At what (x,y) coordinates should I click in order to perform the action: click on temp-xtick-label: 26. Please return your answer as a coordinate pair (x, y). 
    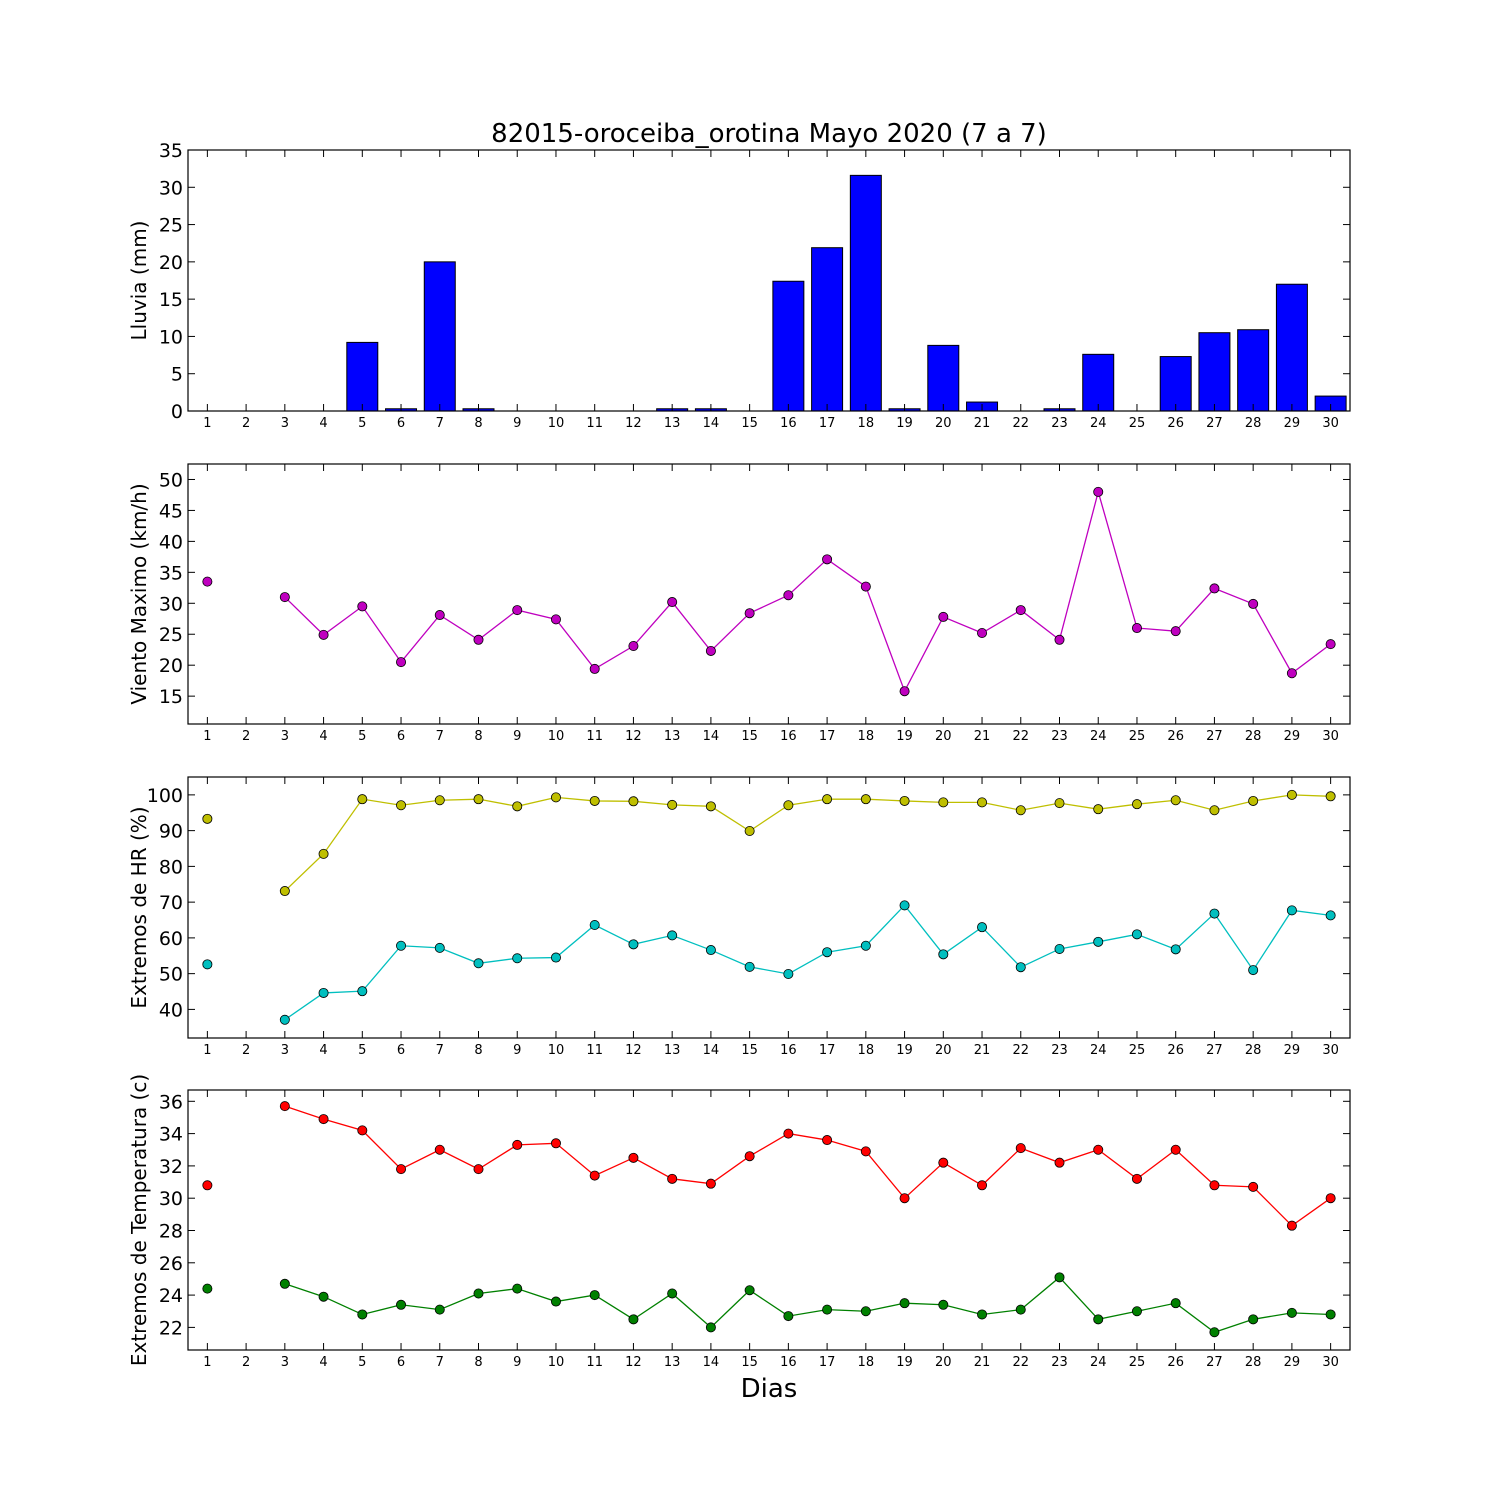
    Looking at the image, I should click on (1175, 1362).